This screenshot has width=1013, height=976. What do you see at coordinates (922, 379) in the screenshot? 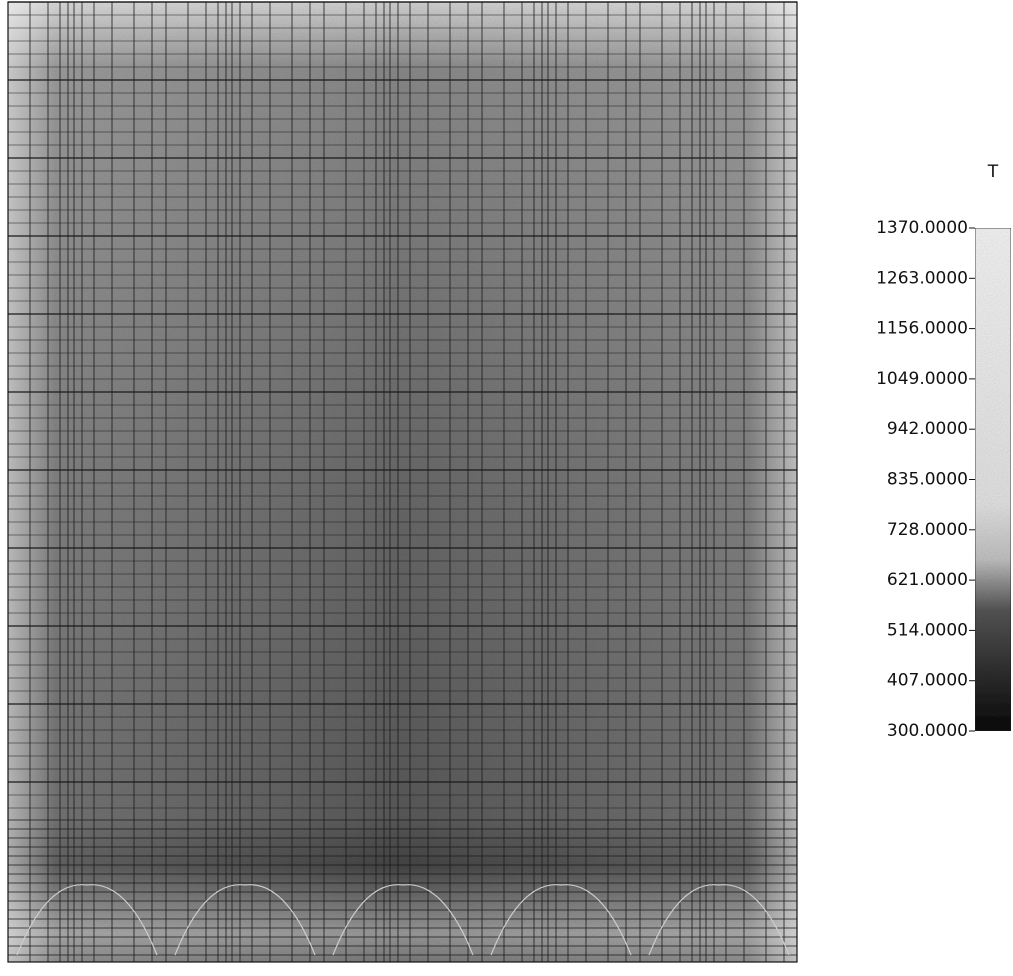
I see `colorbar-label: 1049.0000` at bounding box center [922, 379].